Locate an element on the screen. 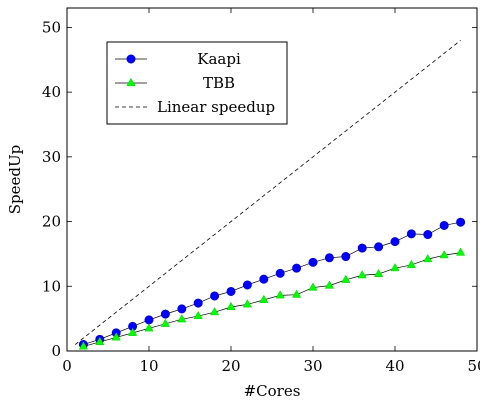  legend-label: Kaapi is located at coordinates (219, 59).